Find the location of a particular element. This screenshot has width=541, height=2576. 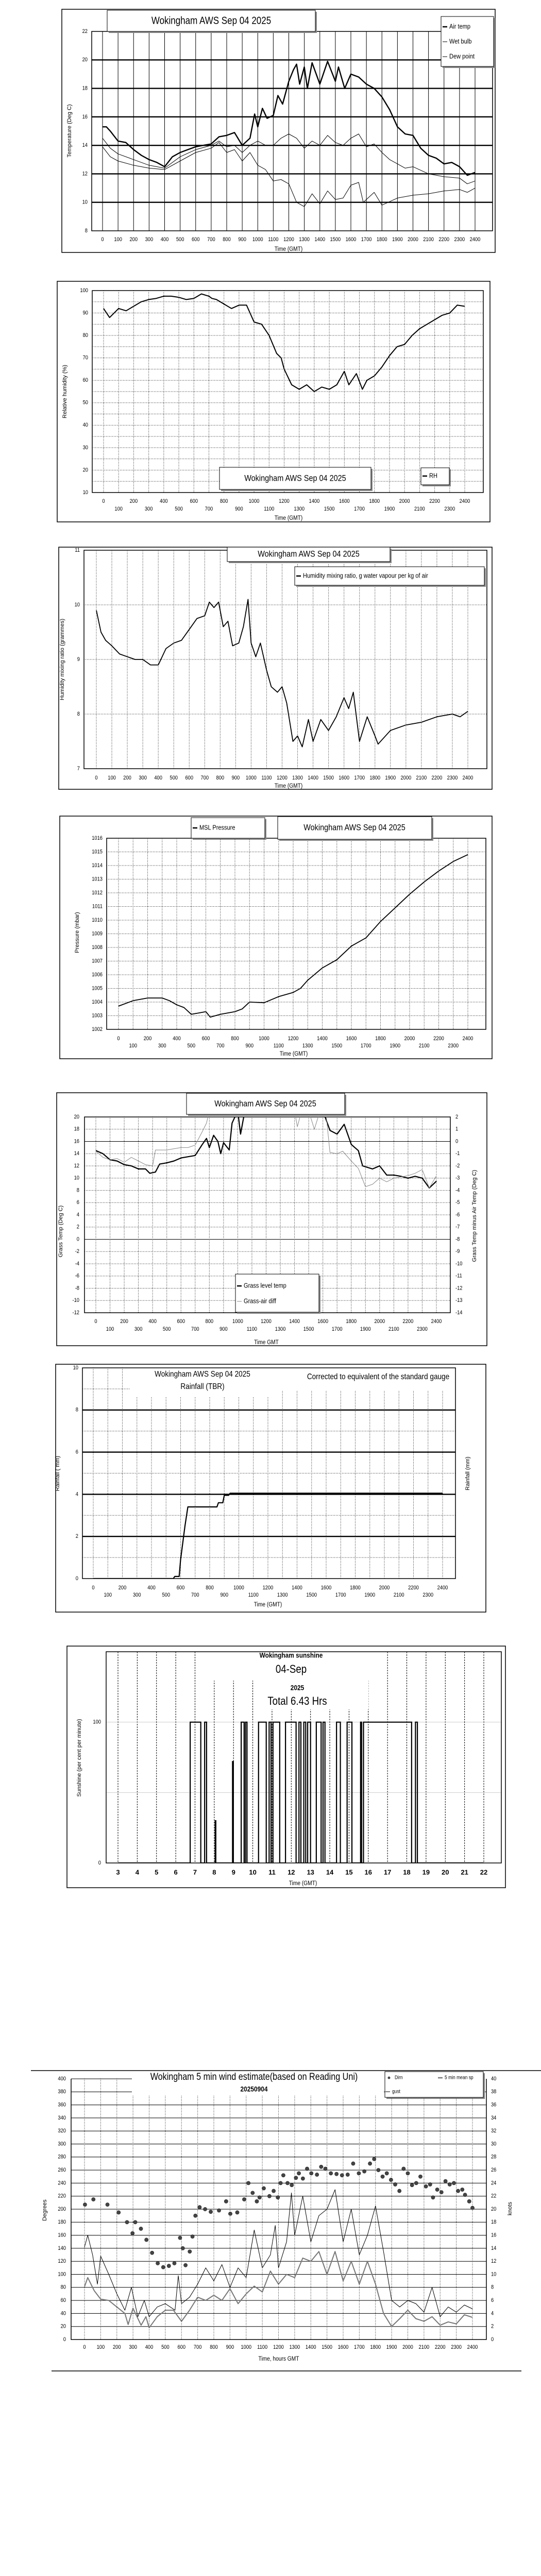

y-tick-label: 1012 is located at coordinates (97, 893).